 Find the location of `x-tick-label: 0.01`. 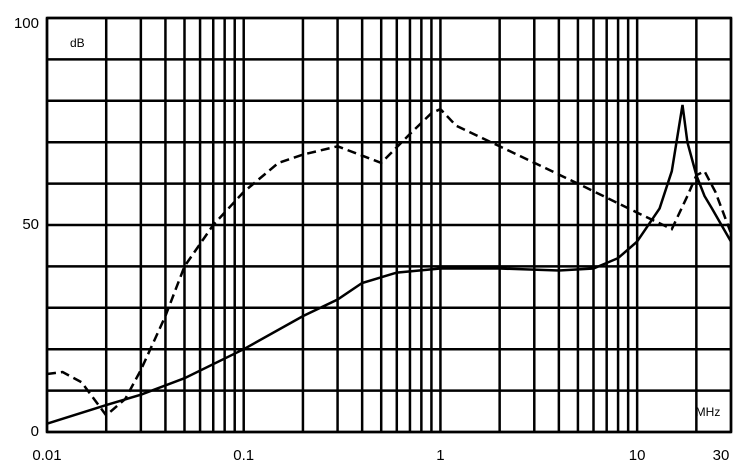

x-tick-label: 0.01 is located at coordinates (46, 455).